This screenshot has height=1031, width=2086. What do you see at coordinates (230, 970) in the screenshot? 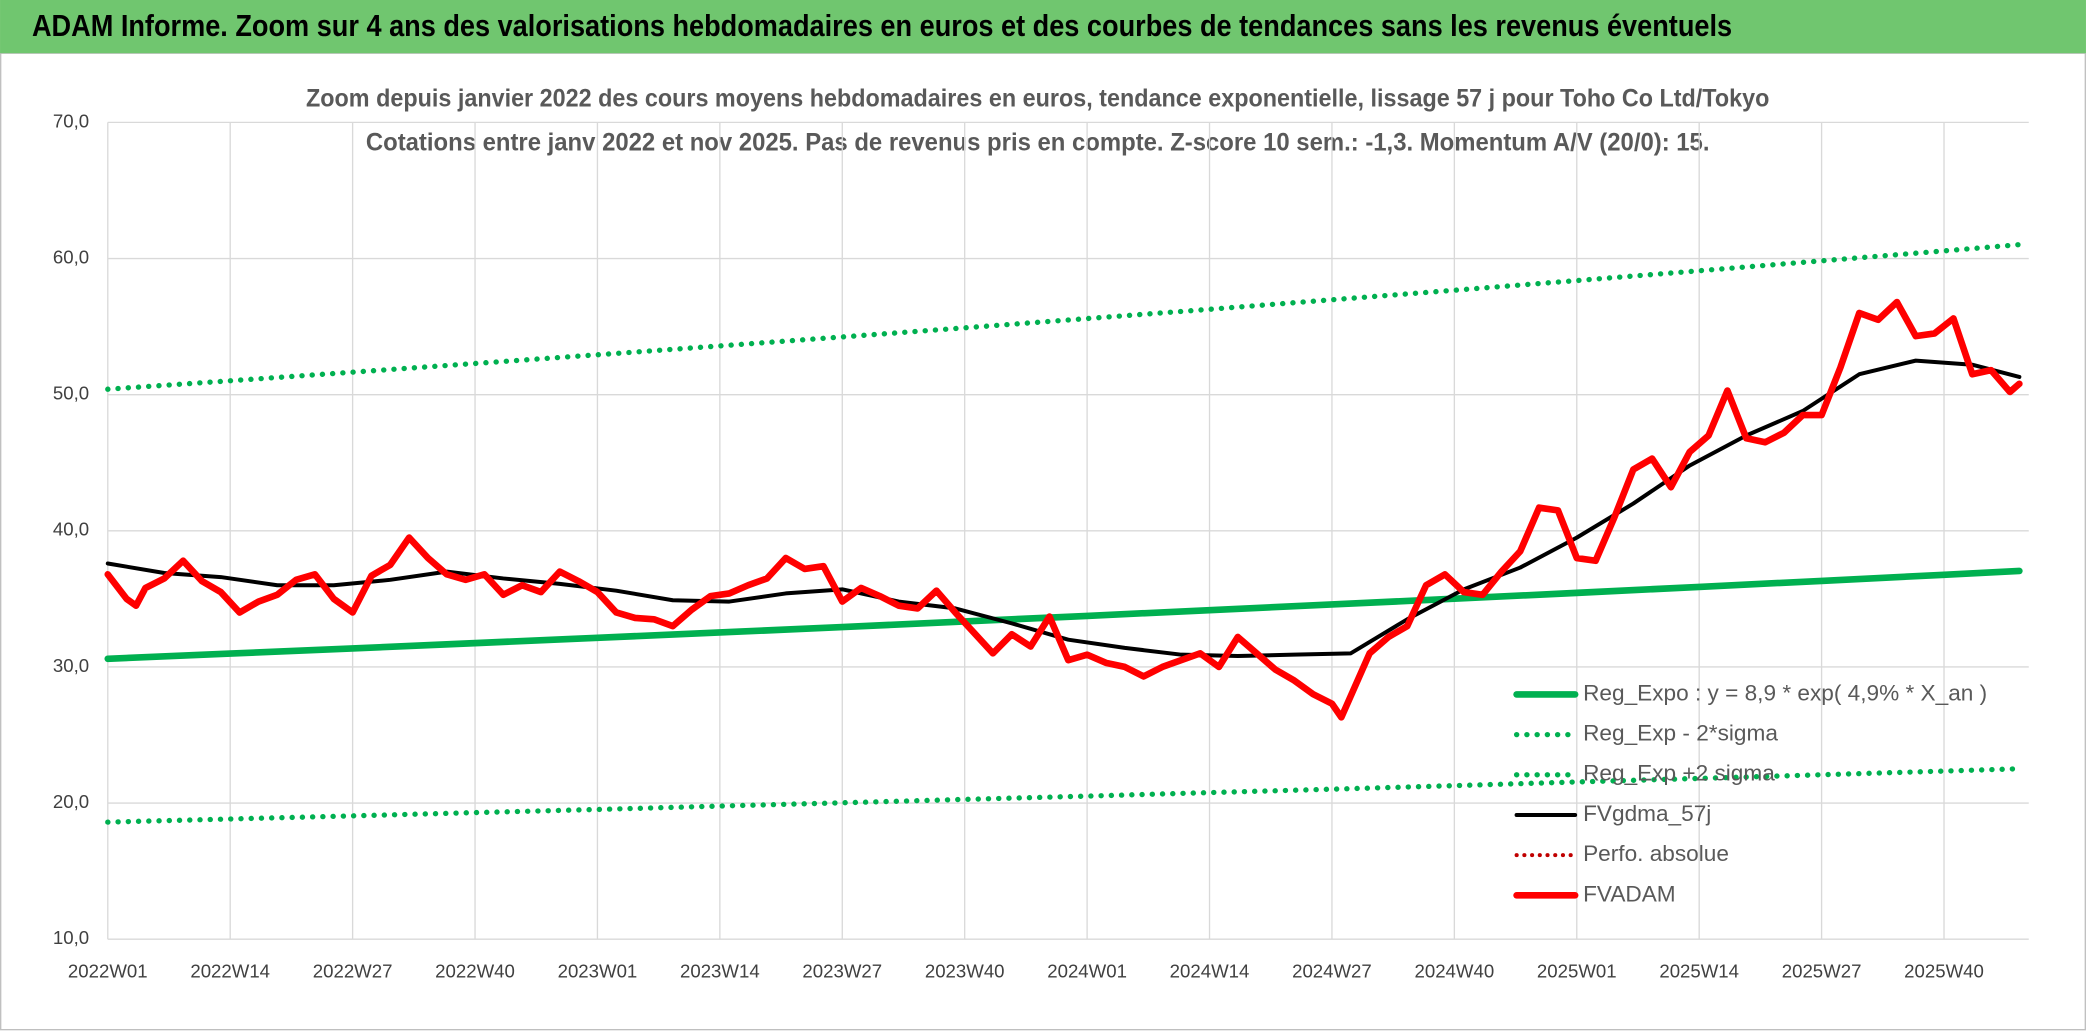
I see `x-tick-label: 2022W14` at bounding box center [230, 970].